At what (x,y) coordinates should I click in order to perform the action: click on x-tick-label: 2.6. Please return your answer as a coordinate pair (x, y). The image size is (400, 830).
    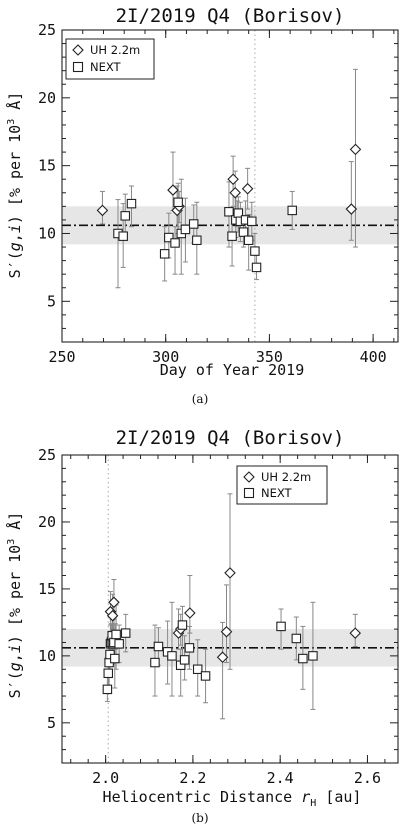
    Looking at the image, I should click on (367, 778).